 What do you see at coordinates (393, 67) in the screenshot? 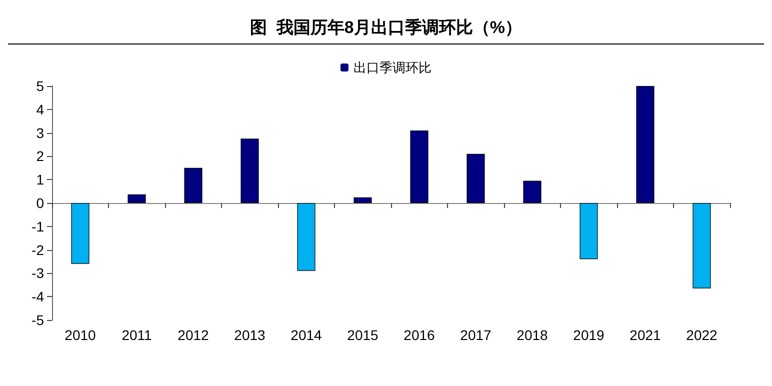
I see `legend-label: 出口季调环比` at bounding box center [393, 67].